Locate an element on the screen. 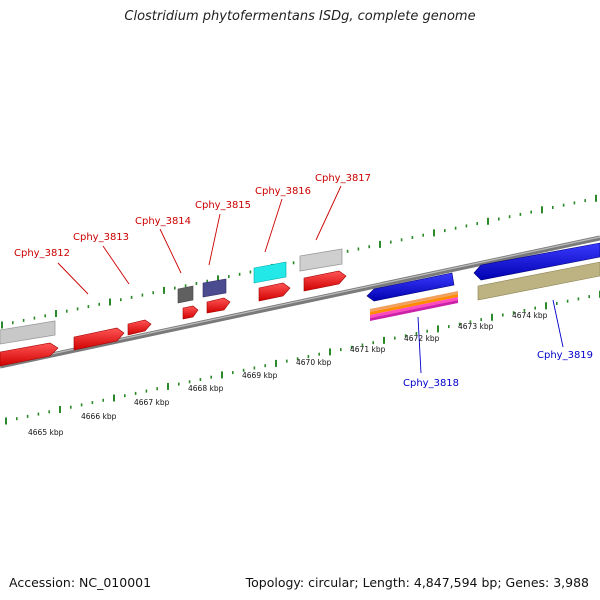 The height and width of the screenshot is (600, 600). forward-leader-lines is located at coordinates (199, 240).